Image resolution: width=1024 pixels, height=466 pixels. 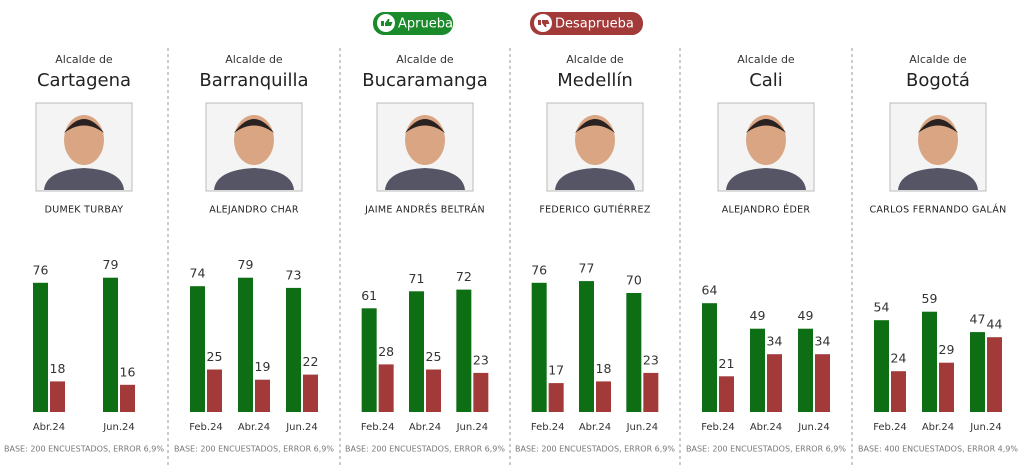 I want to click on value-label: 77, so click(x=587, y=268).